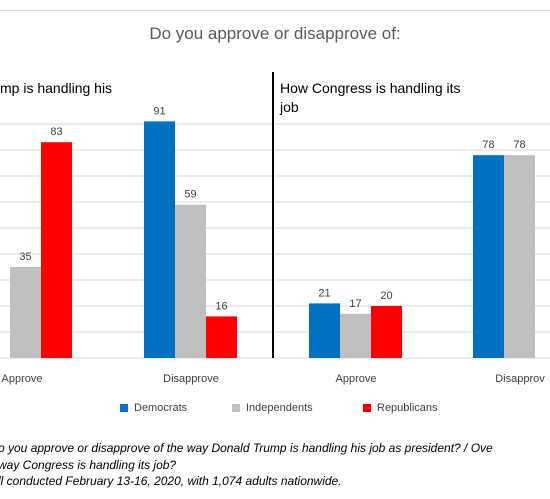 The width and height of the screenshot is (550, 499). Describe the element at coordinates (370, 97) in the screenshot. I see `panel-title-congress: How Congress is handling its job` at that location.